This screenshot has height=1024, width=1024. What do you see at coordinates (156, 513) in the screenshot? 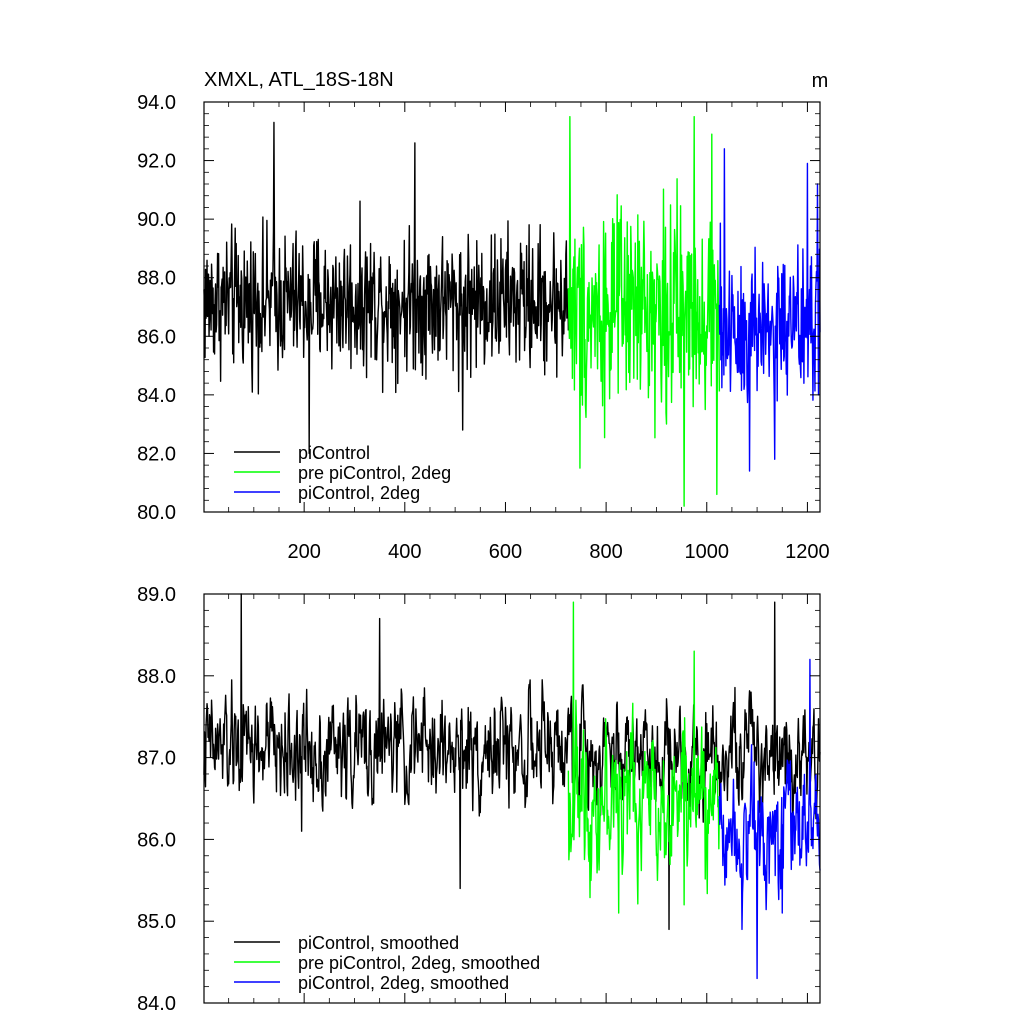
I see `y-tick-label: 80.0` at bounding box center [156, 513].